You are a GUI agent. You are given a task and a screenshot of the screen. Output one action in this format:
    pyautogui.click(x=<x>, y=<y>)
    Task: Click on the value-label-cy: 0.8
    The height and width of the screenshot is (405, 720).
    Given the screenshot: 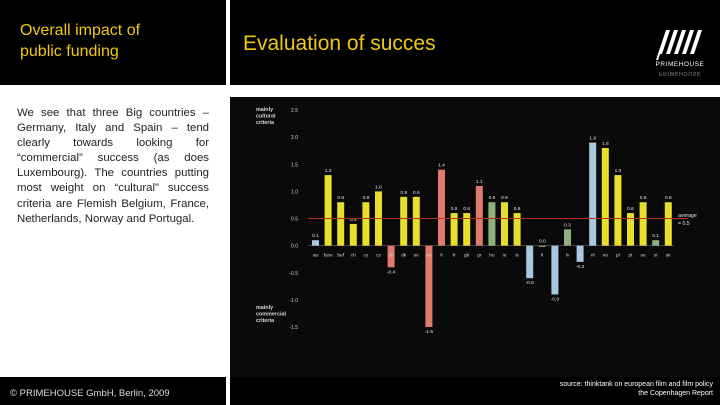 What is the action you would take?
    pyautogui.click(x=366, y=198)
    